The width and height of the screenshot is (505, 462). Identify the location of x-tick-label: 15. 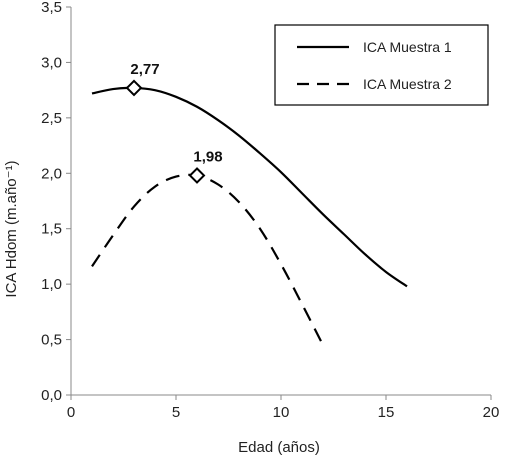
(386, 412).